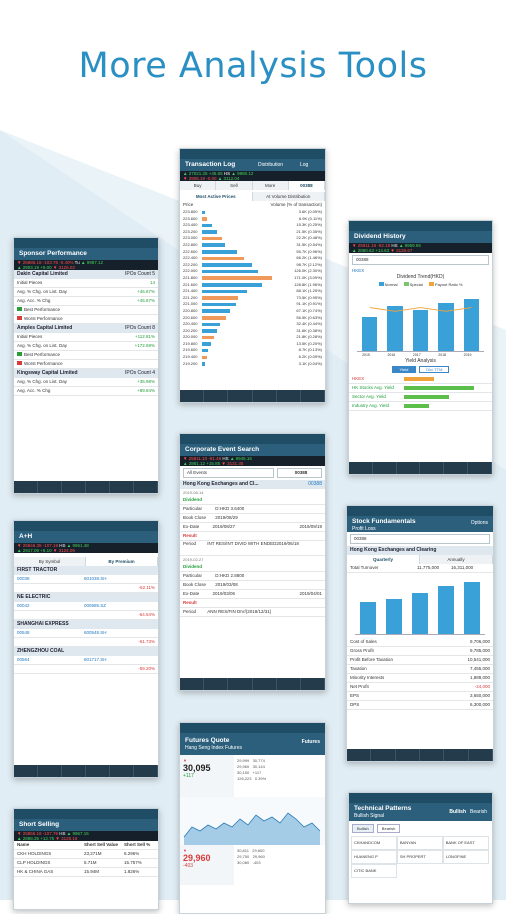 The image size is (506, 914). I want to click on volume-label: 6.9K (0.11%), so click(310, 218).